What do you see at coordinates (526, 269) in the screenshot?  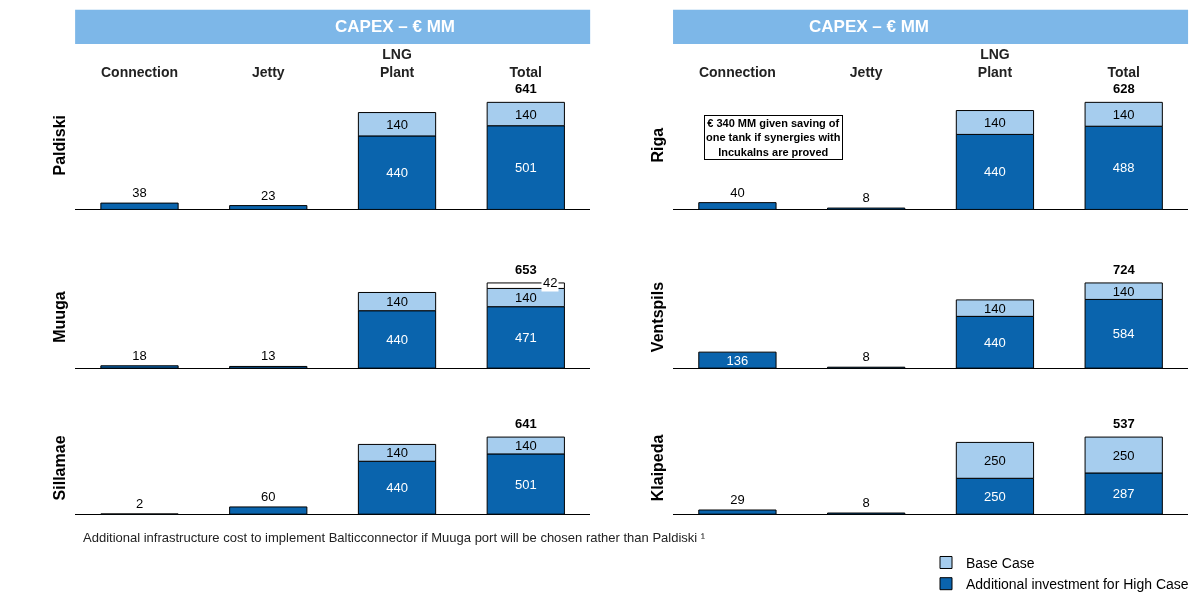 I see `total-label: 653` at bounding box center [526, 269].